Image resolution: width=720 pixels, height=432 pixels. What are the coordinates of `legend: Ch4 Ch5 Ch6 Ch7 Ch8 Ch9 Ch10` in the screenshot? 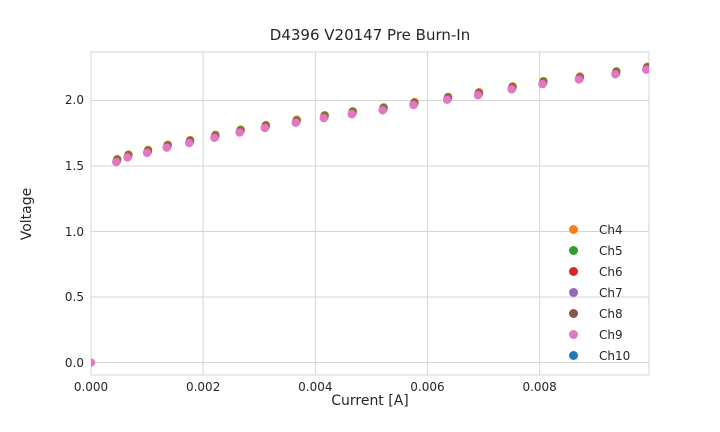 It's located at (597, 292).